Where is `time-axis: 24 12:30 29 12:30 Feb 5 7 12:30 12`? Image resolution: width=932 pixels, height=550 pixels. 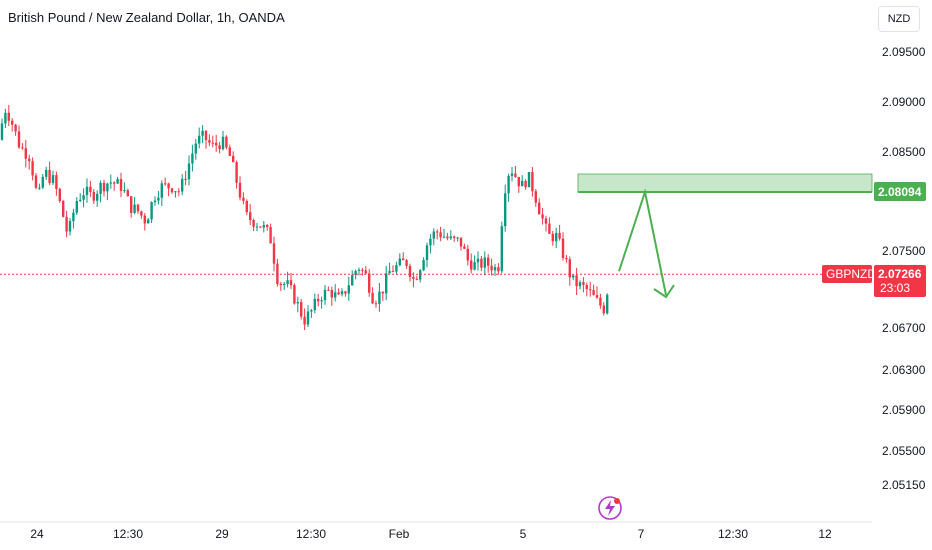
time-axis: 24 12:30 29 12:30 Feb 5 7 12:30 12 is located at coordinates (436, 531).